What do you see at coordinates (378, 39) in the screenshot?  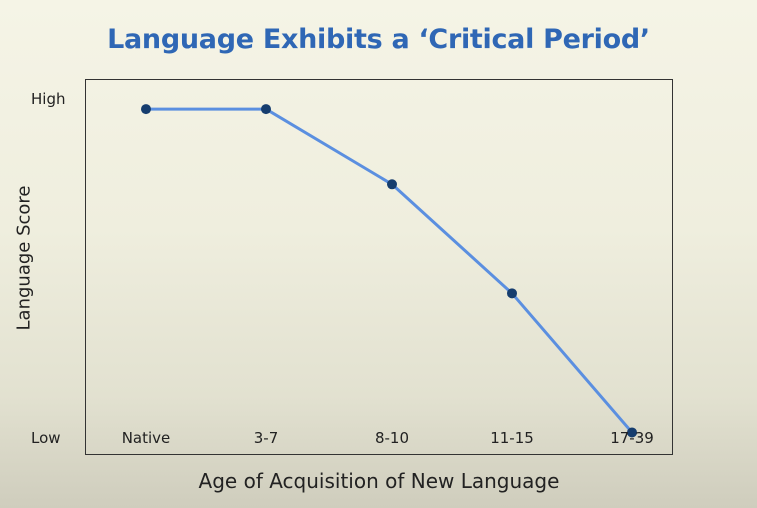 I see `chart-title: Language Exhibits a ‘Critical Period’` at bounding box center [378, 39].